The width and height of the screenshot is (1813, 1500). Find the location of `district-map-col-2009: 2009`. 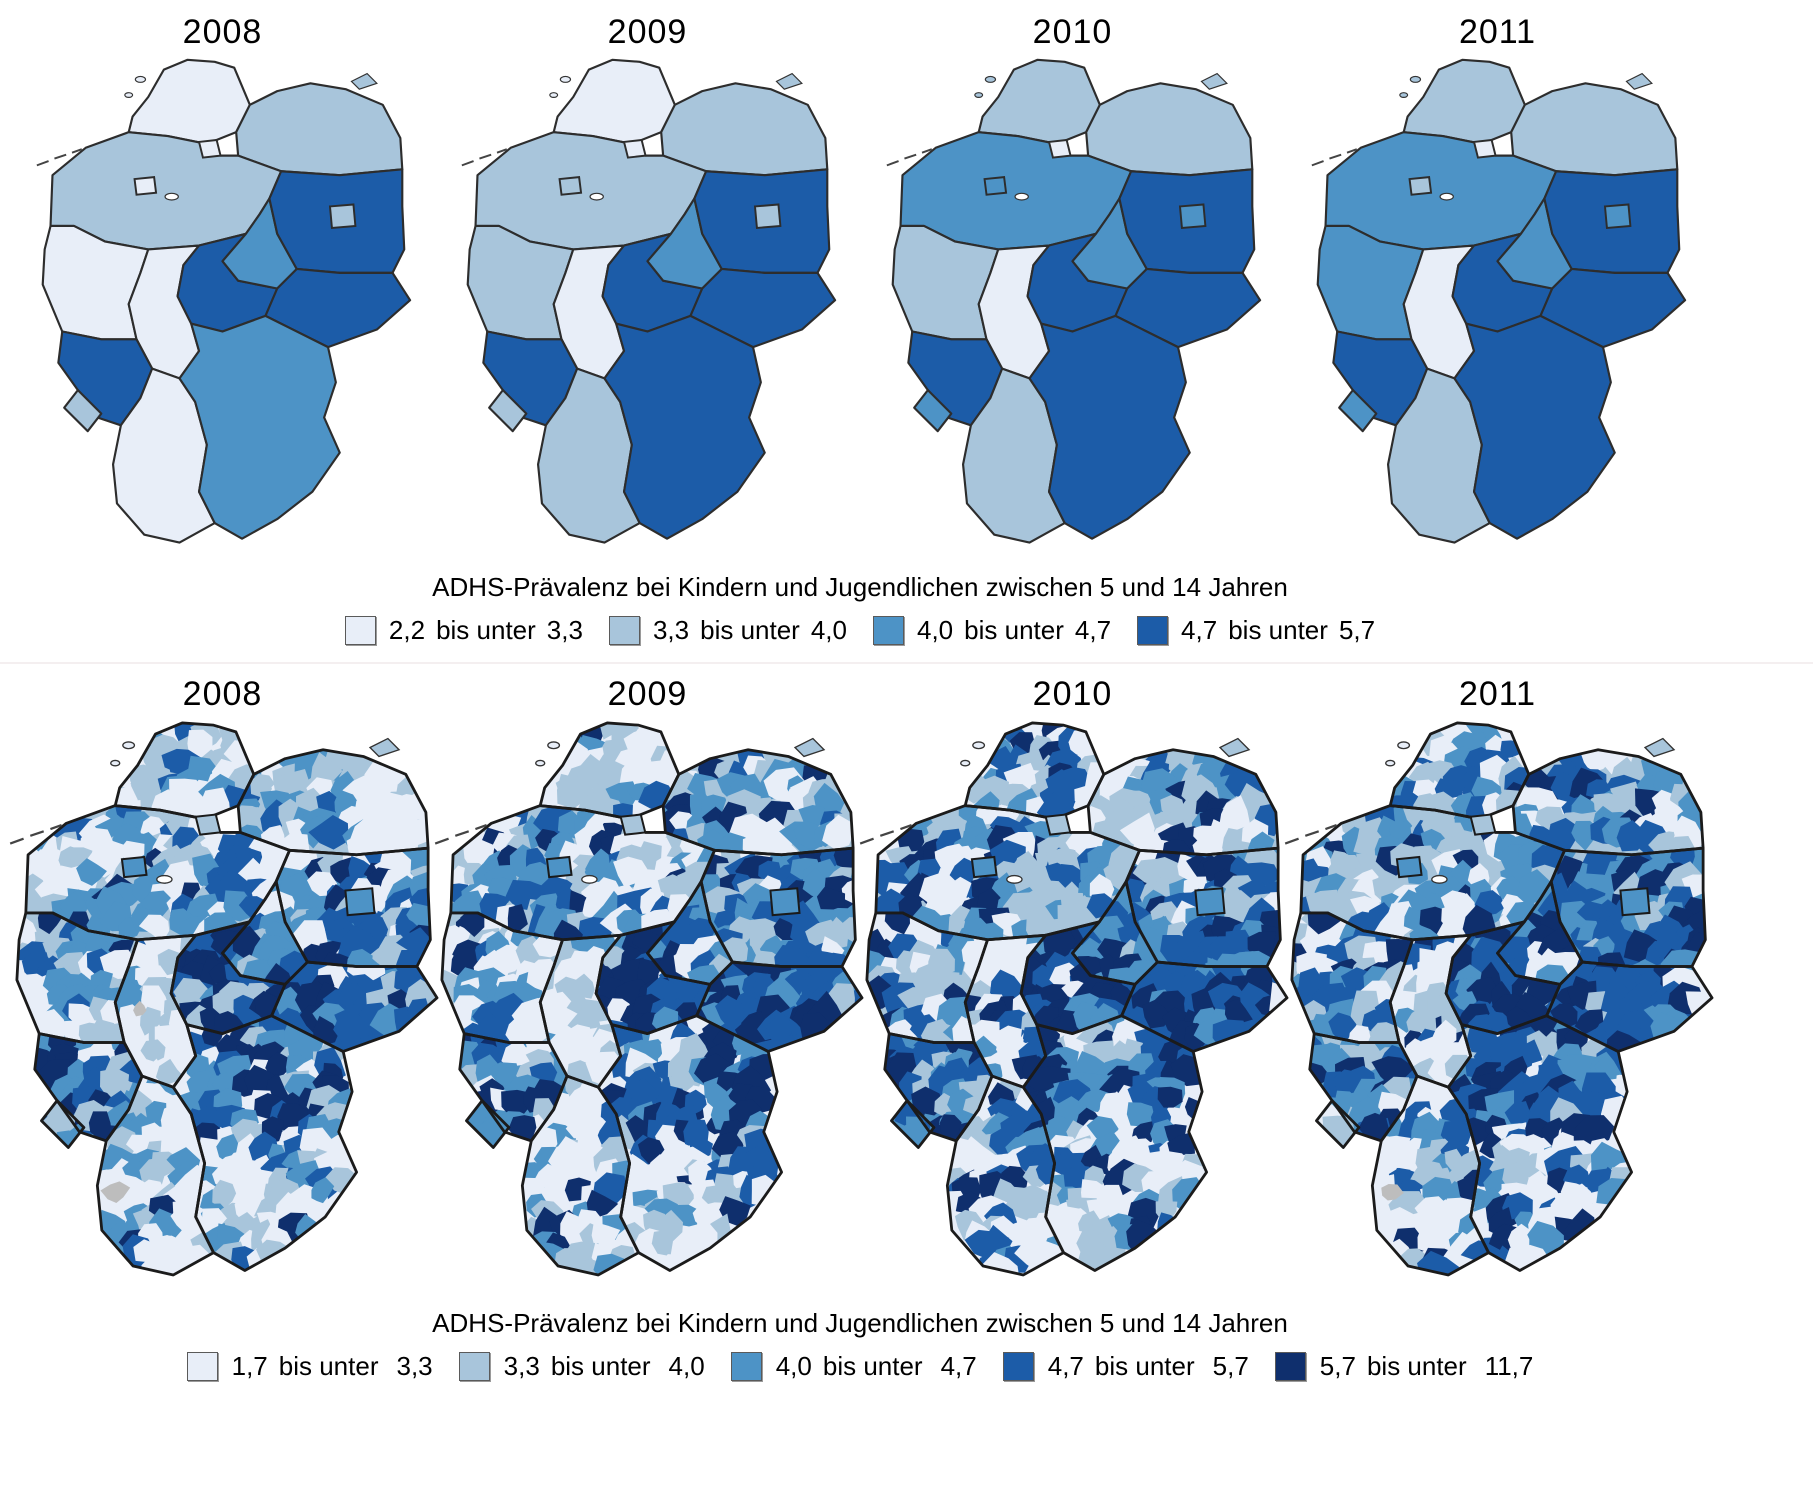

district-map-col-2009: 2009 is located at coordinates (649, 983).